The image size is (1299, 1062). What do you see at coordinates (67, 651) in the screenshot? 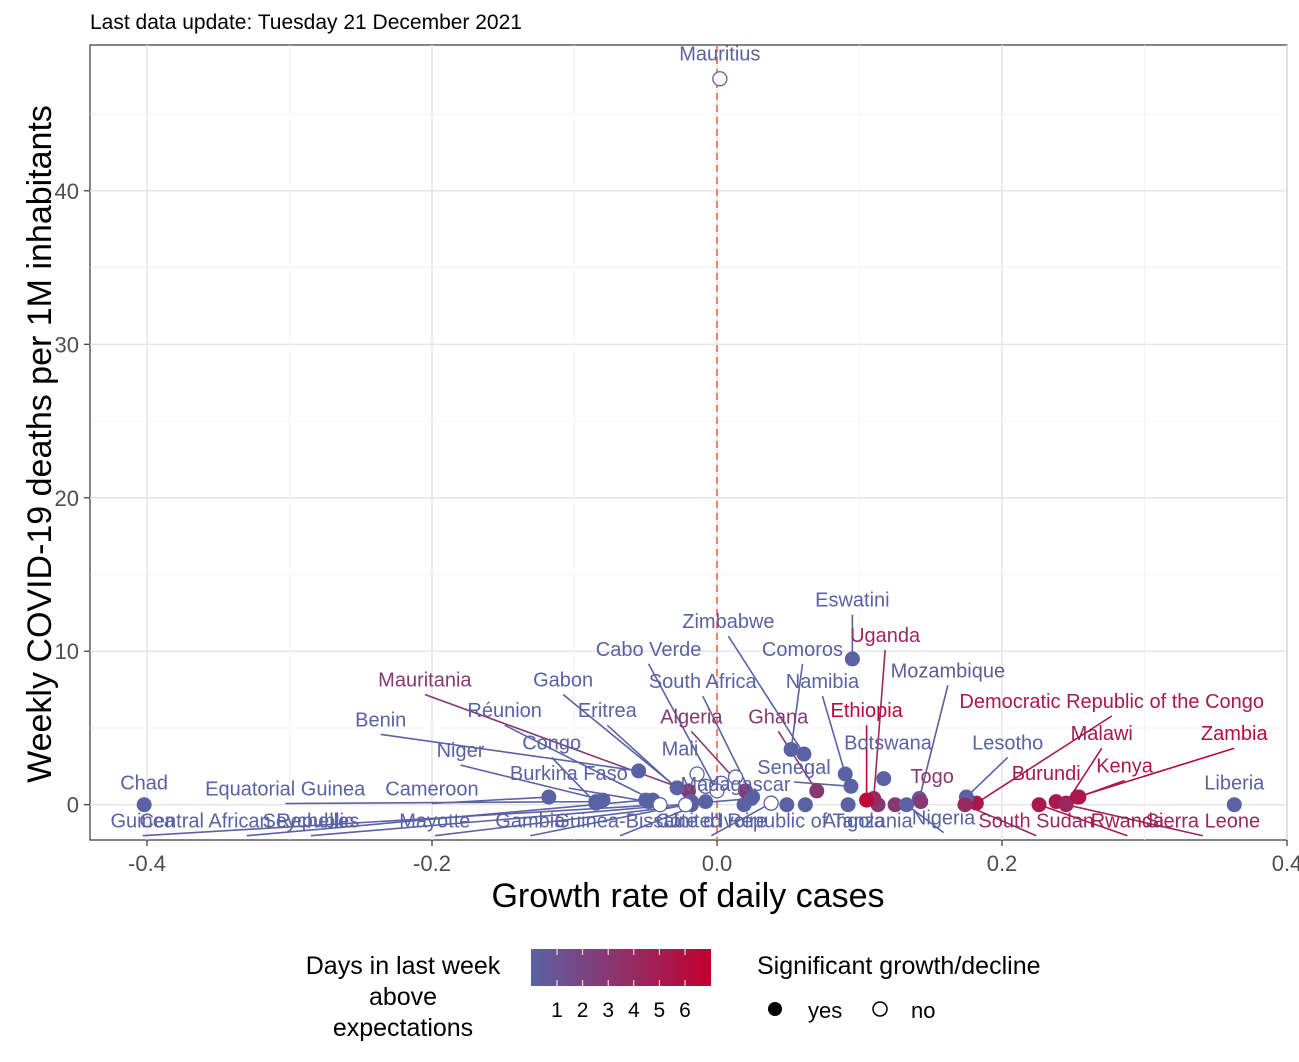
I see `y-tick-label: 10` at bounding box center [67, 651].